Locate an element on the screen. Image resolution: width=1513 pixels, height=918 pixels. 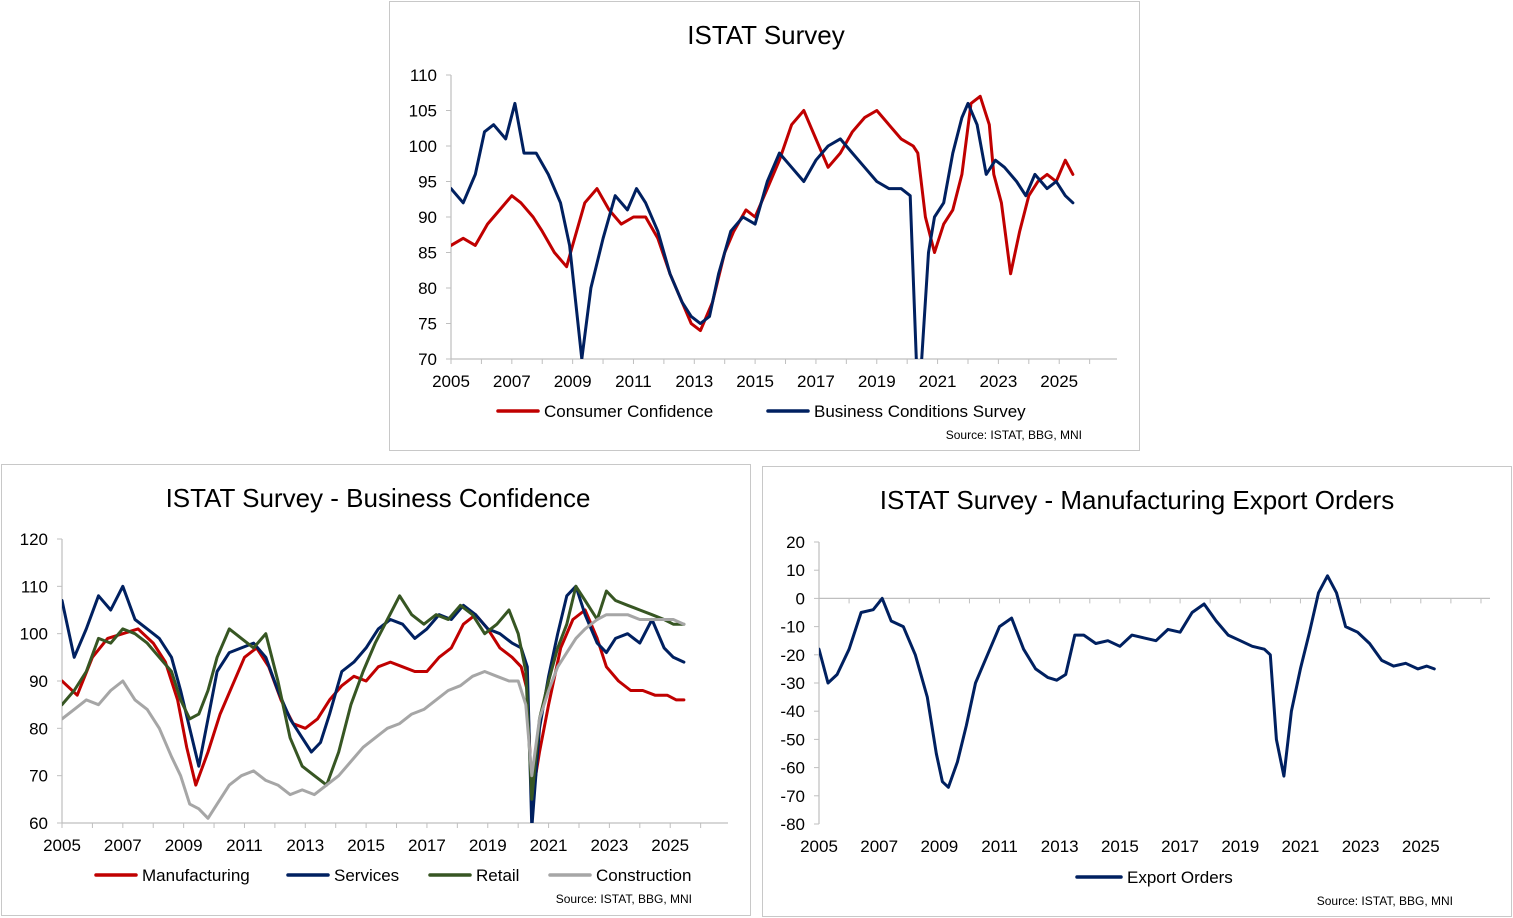
y-tick-label: 120 is located at coordinates (34, 539).